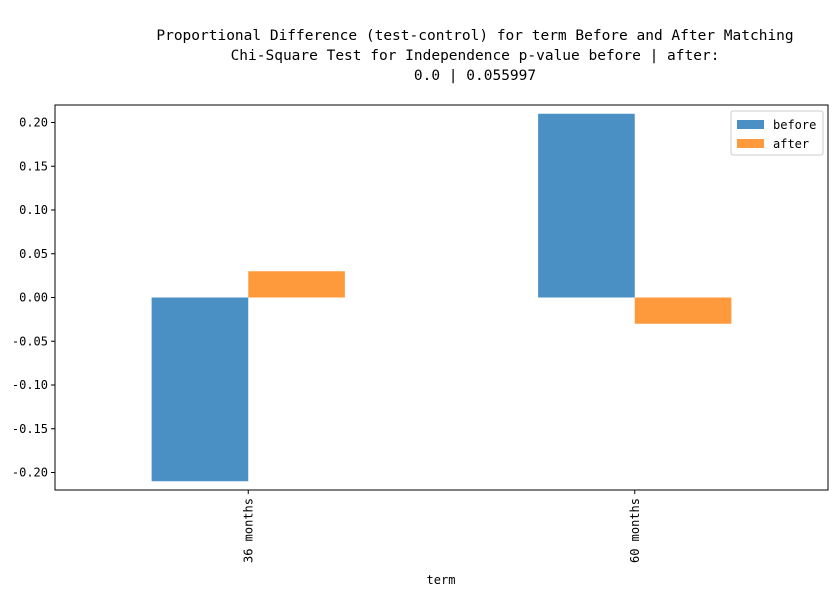 The width and height of the screenshot is (839, 597). I want to click on x-axis: 36 months 60 months, so click(441, 526).